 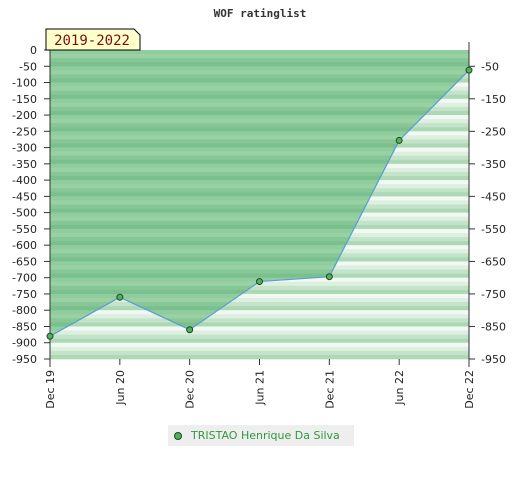 I want to click on right-tick-label: -250, so click(x=493, y=131).